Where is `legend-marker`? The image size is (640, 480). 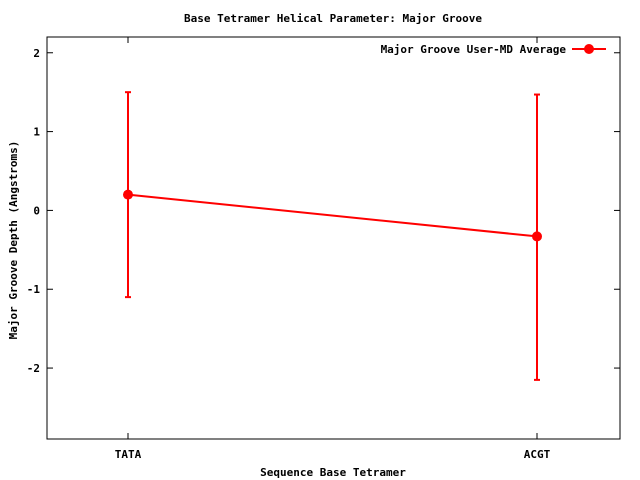 legend-marker is located at coordinates (589, 49).